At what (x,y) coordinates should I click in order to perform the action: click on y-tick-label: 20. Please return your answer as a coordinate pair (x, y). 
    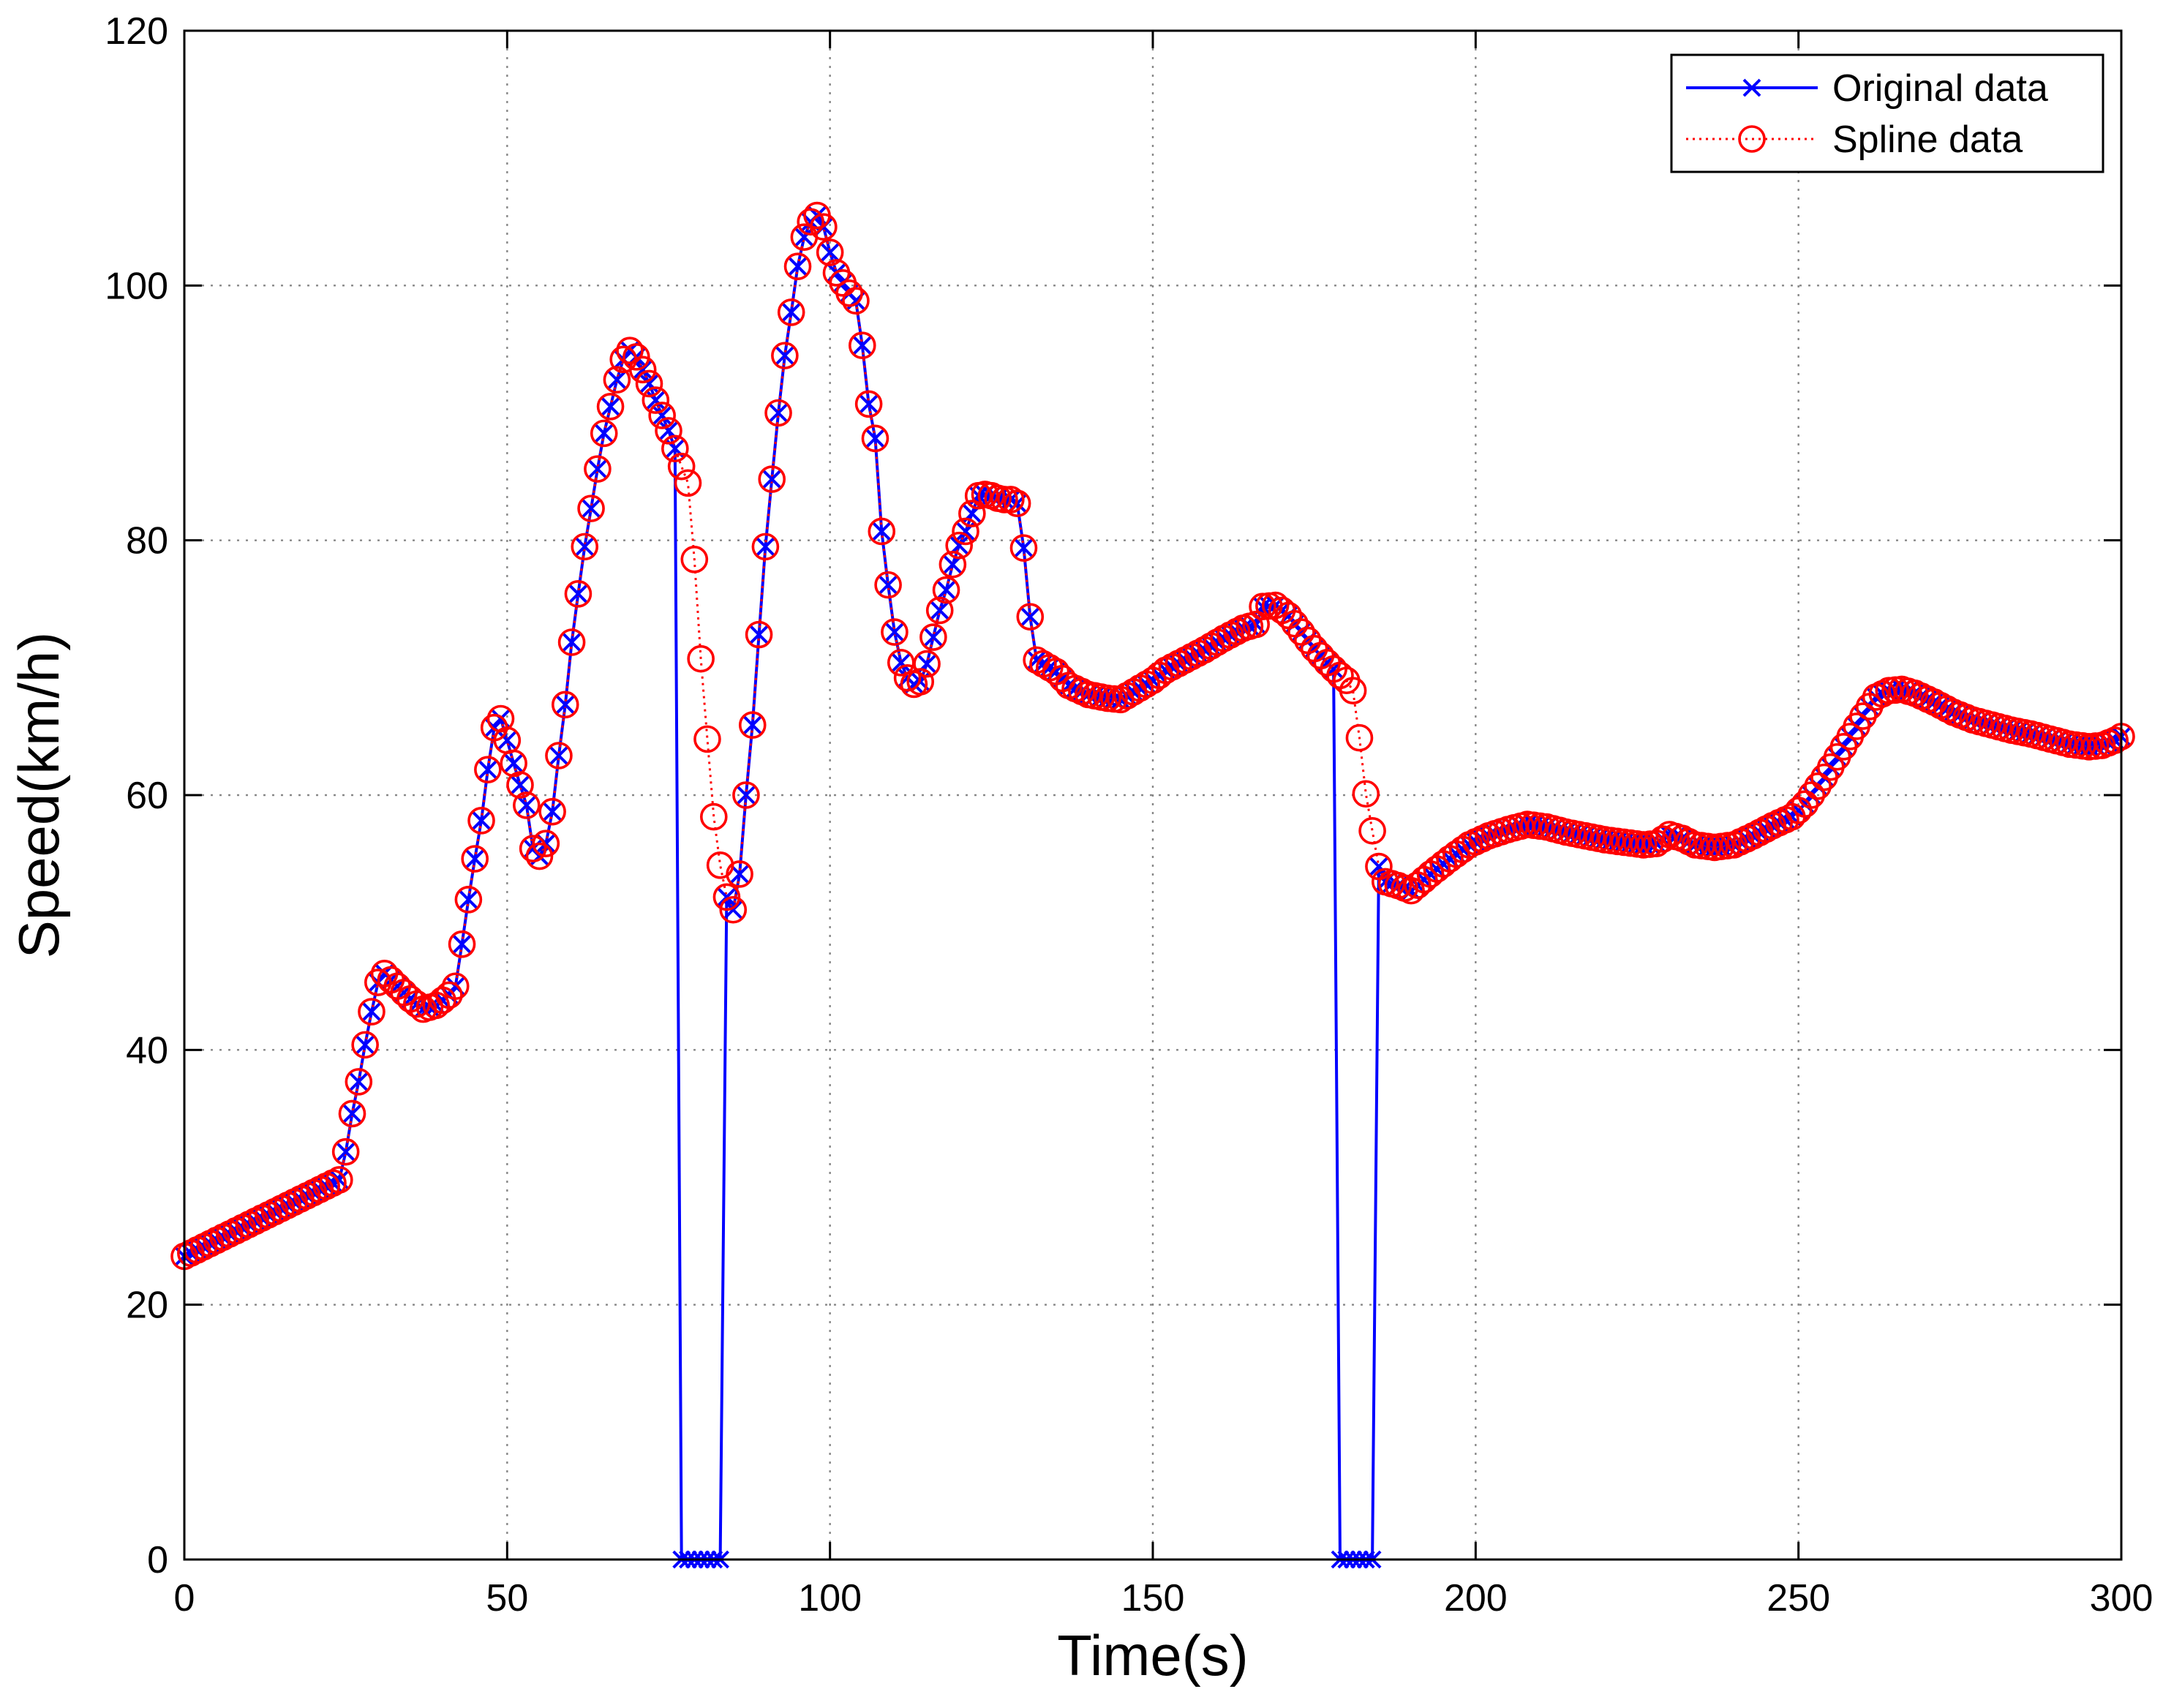
    Looking at the image, I should click on (147, 1305).